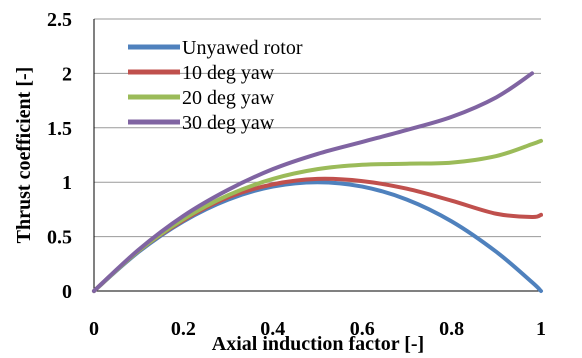 This screenshot has height=358, width=582. What do you see at coordinates (183, 329) in the screenshot?
I see `x-tick-label: 0.2` at bounding box center [183, 329].